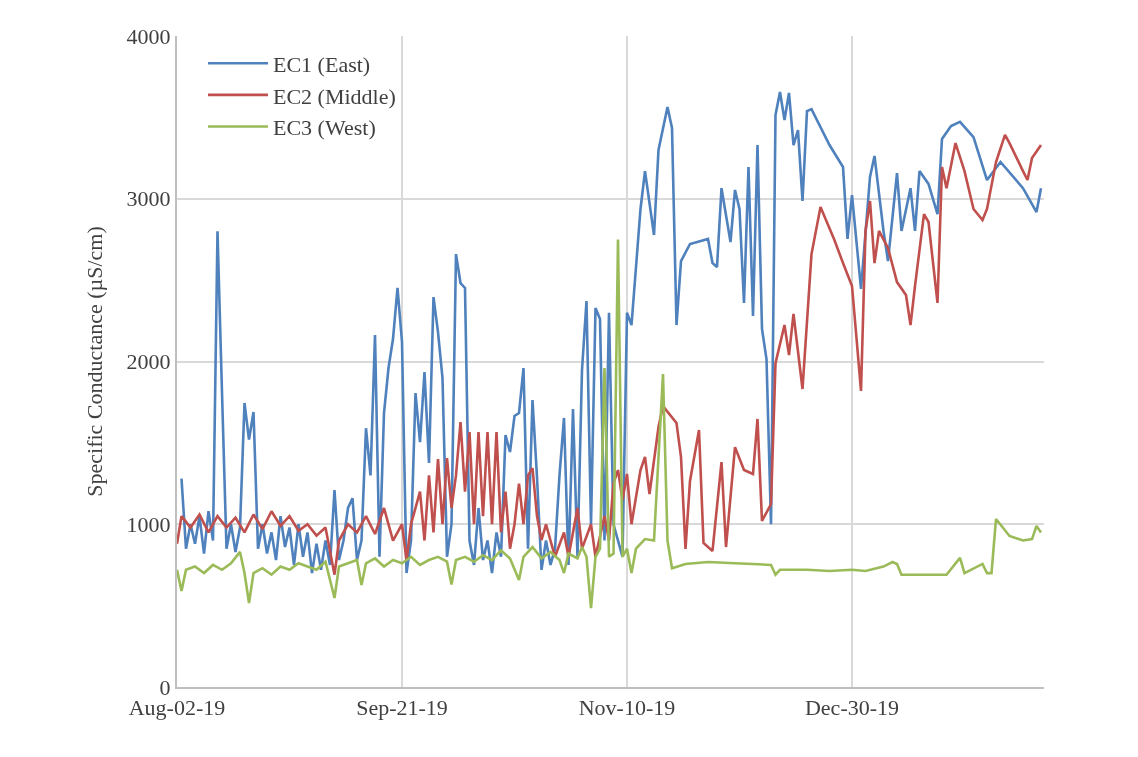 This screenshot has height=757, width=1138. What do you see at coordinates (148, 36) in the screenshot?
I see `y-tick-label: 4000` at bounding box center [148, 36].